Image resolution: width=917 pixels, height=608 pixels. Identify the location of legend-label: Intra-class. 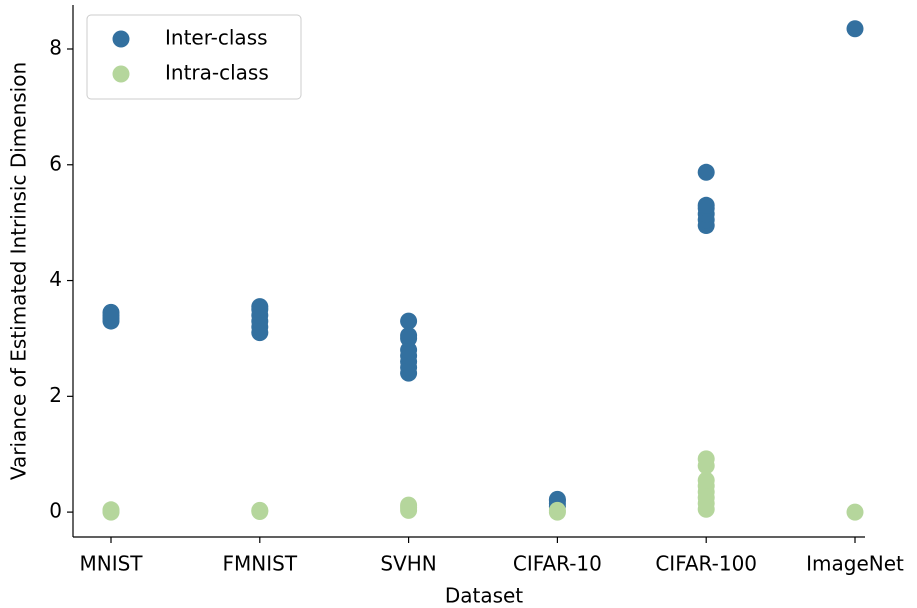
(217, 73).